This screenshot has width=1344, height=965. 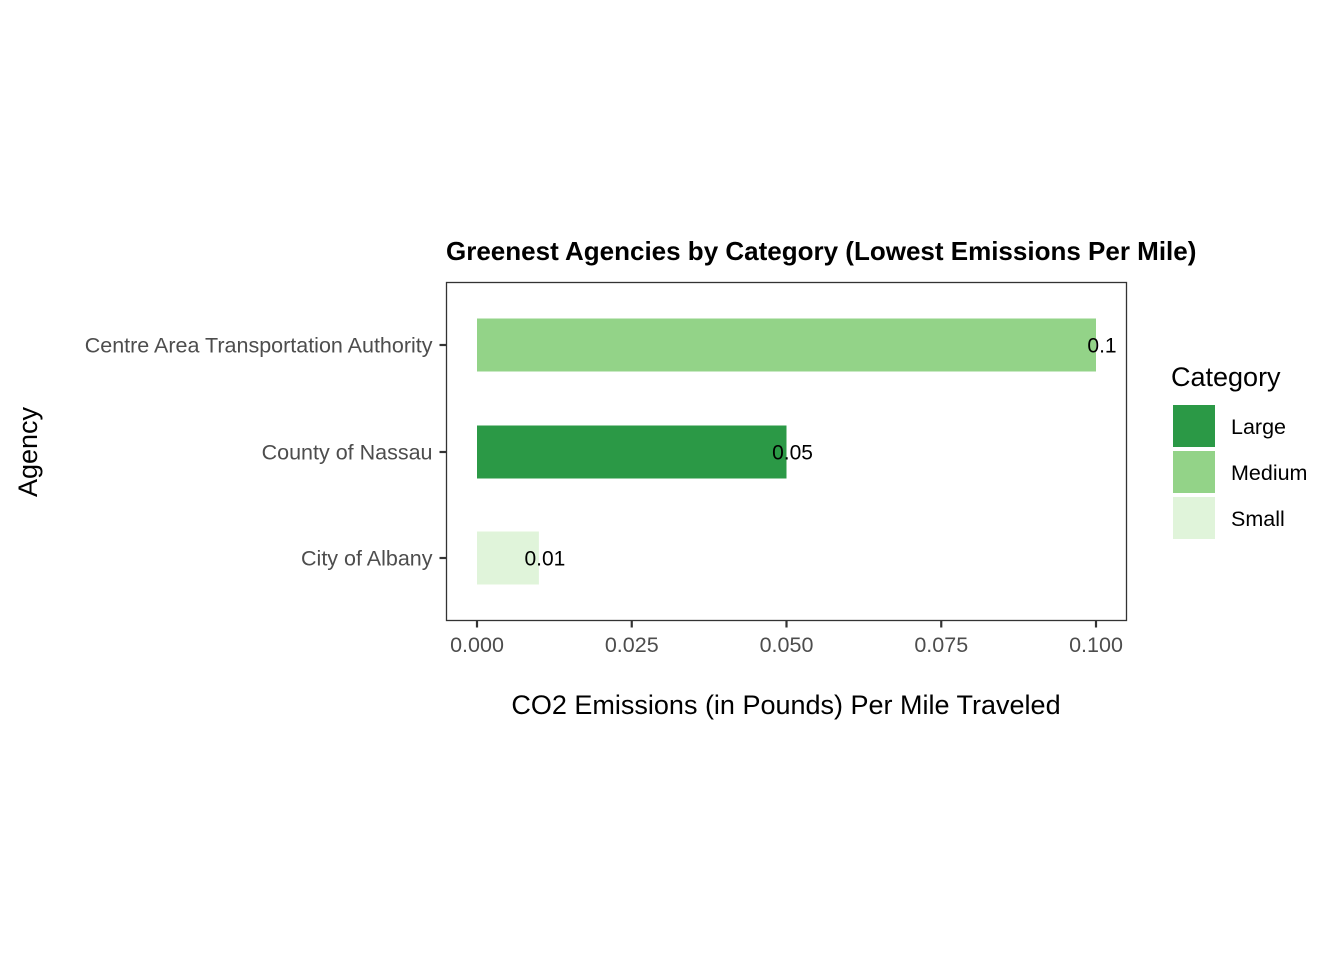 I want to click on x-tick-label: 0.075, so click(x=941, y=645).